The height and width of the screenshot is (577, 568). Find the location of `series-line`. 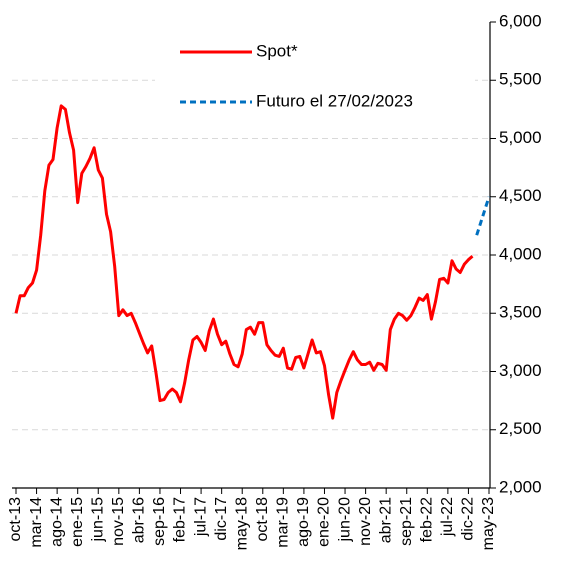

series-line is located at coordinates (483, 216).